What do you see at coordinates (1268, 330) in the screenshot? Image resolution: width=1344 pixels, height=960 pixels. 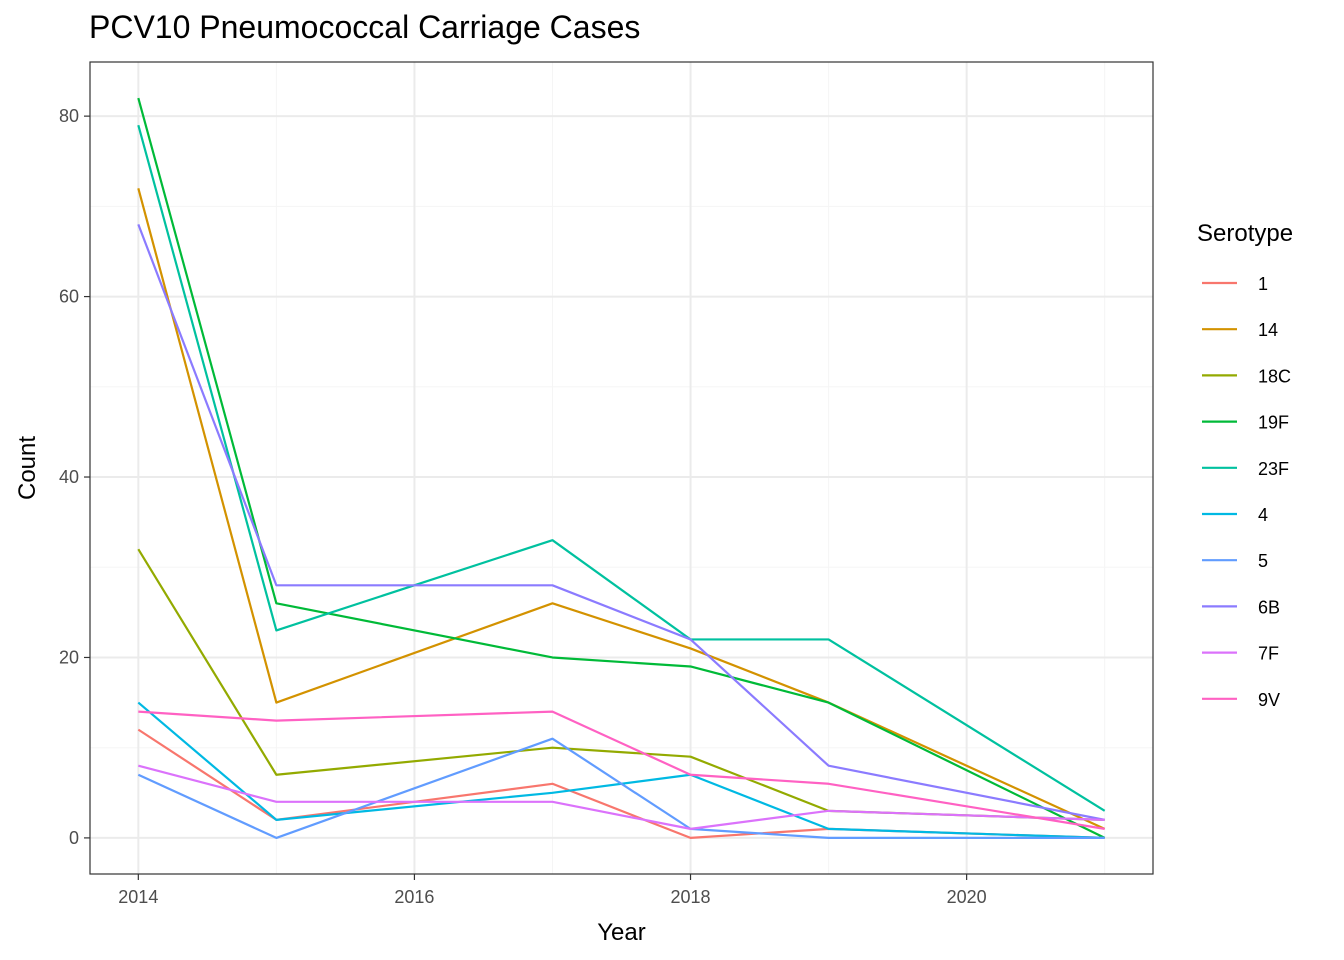 I see `legend-label: 14` at bounding box center [1268, 330].